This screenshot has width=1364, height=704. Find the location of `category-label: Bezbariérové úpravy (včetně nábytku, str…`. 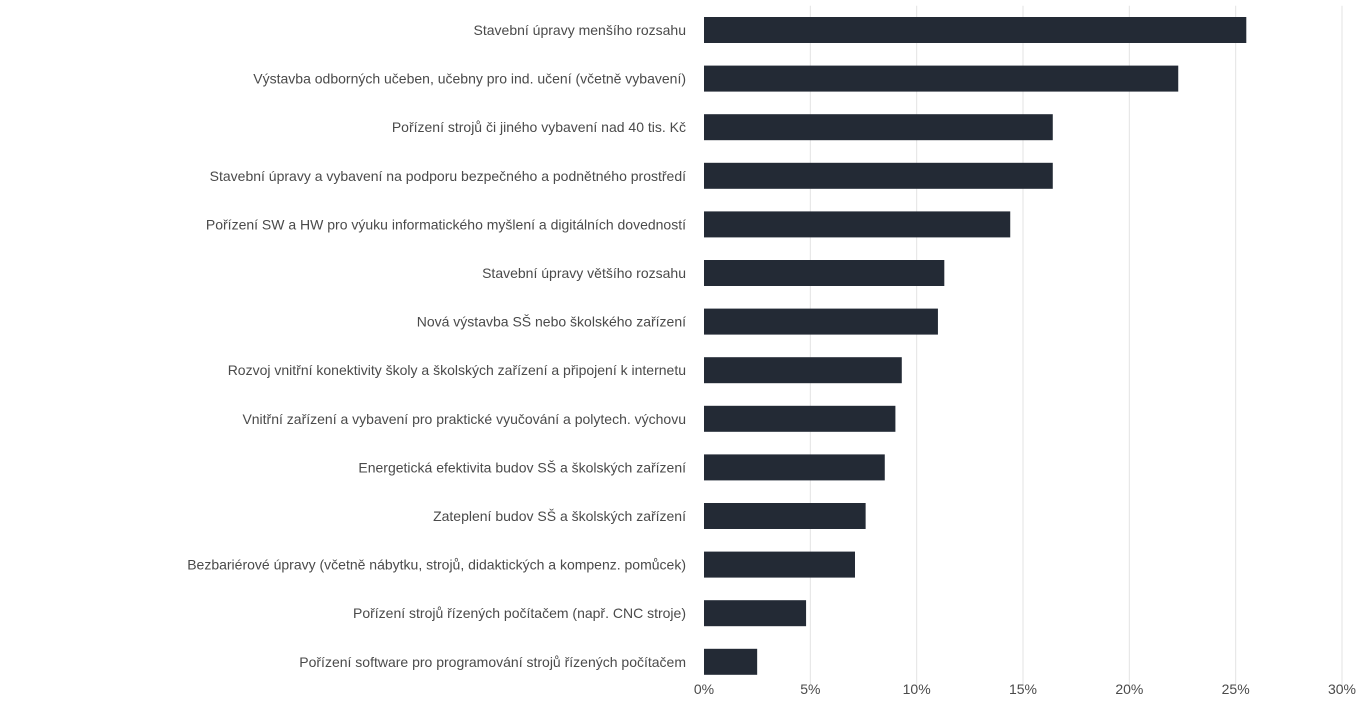

category-label: Bezbariérové úpravy (včetně nábytku, str… is located at coordinates (436, 565).